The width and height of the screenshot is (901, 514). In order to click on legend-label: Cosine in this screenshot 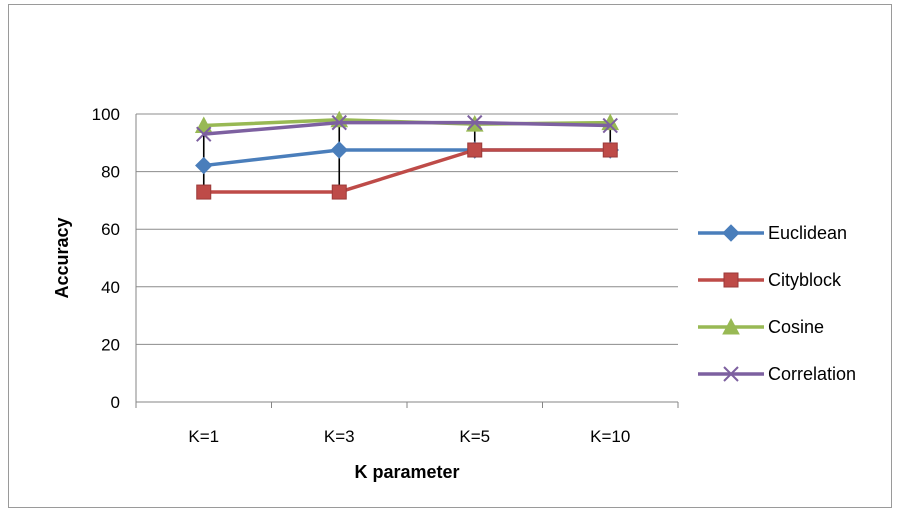, I will do `click(796, 327)`.